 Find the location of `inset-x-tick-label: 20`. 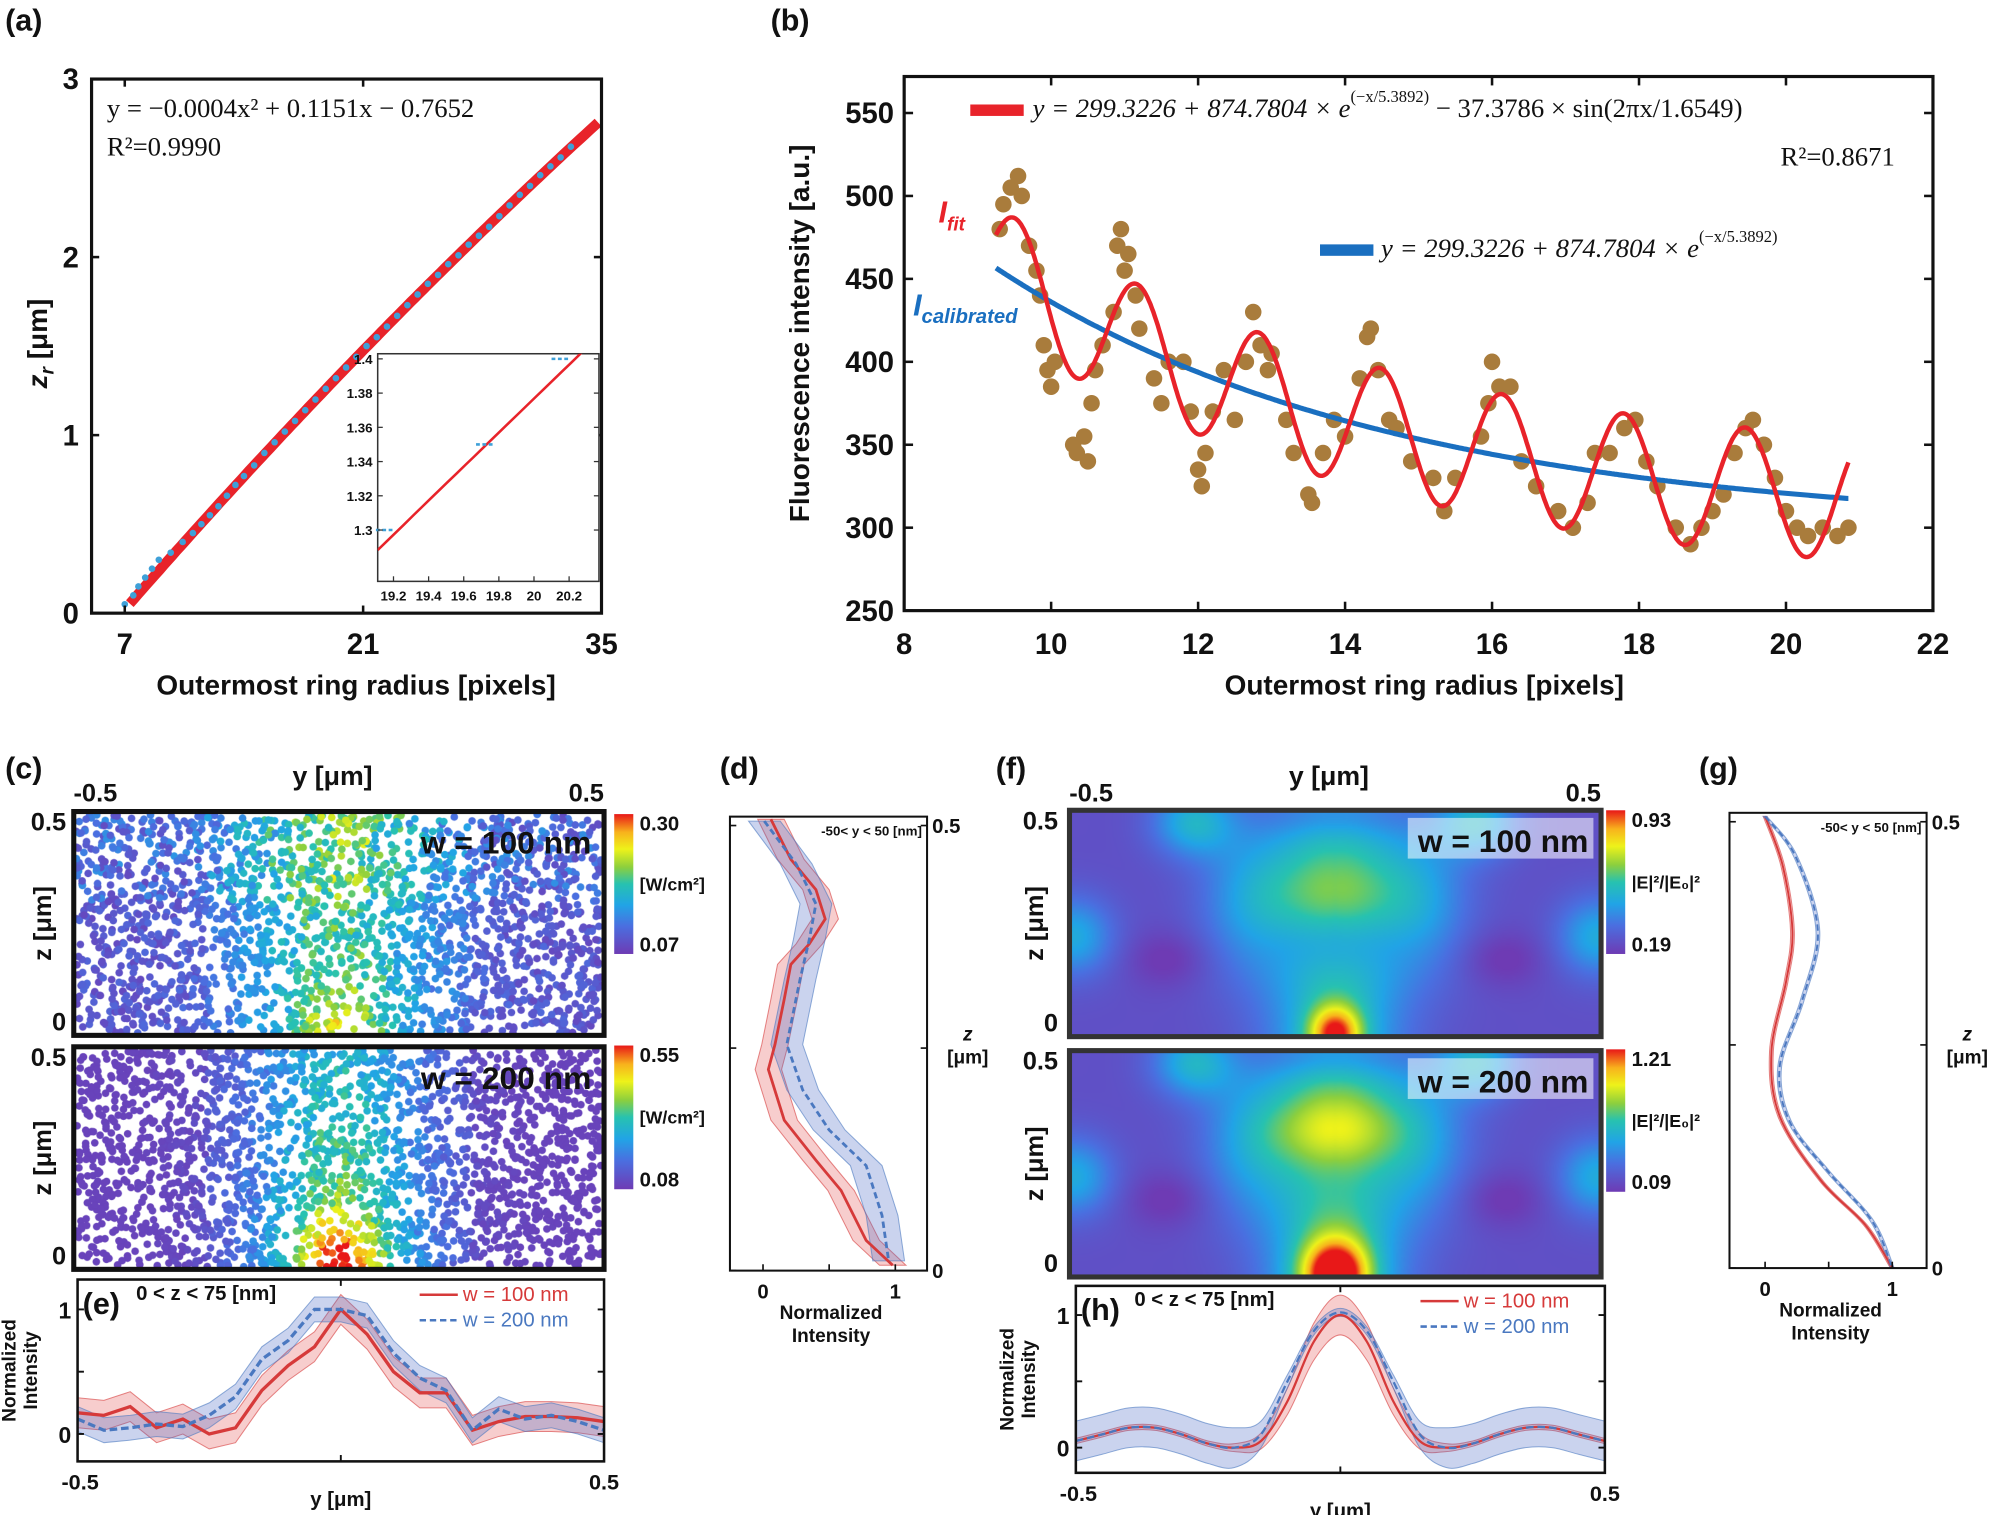

inset-x-tick-label: 20 is located at coordinates (534, 595).